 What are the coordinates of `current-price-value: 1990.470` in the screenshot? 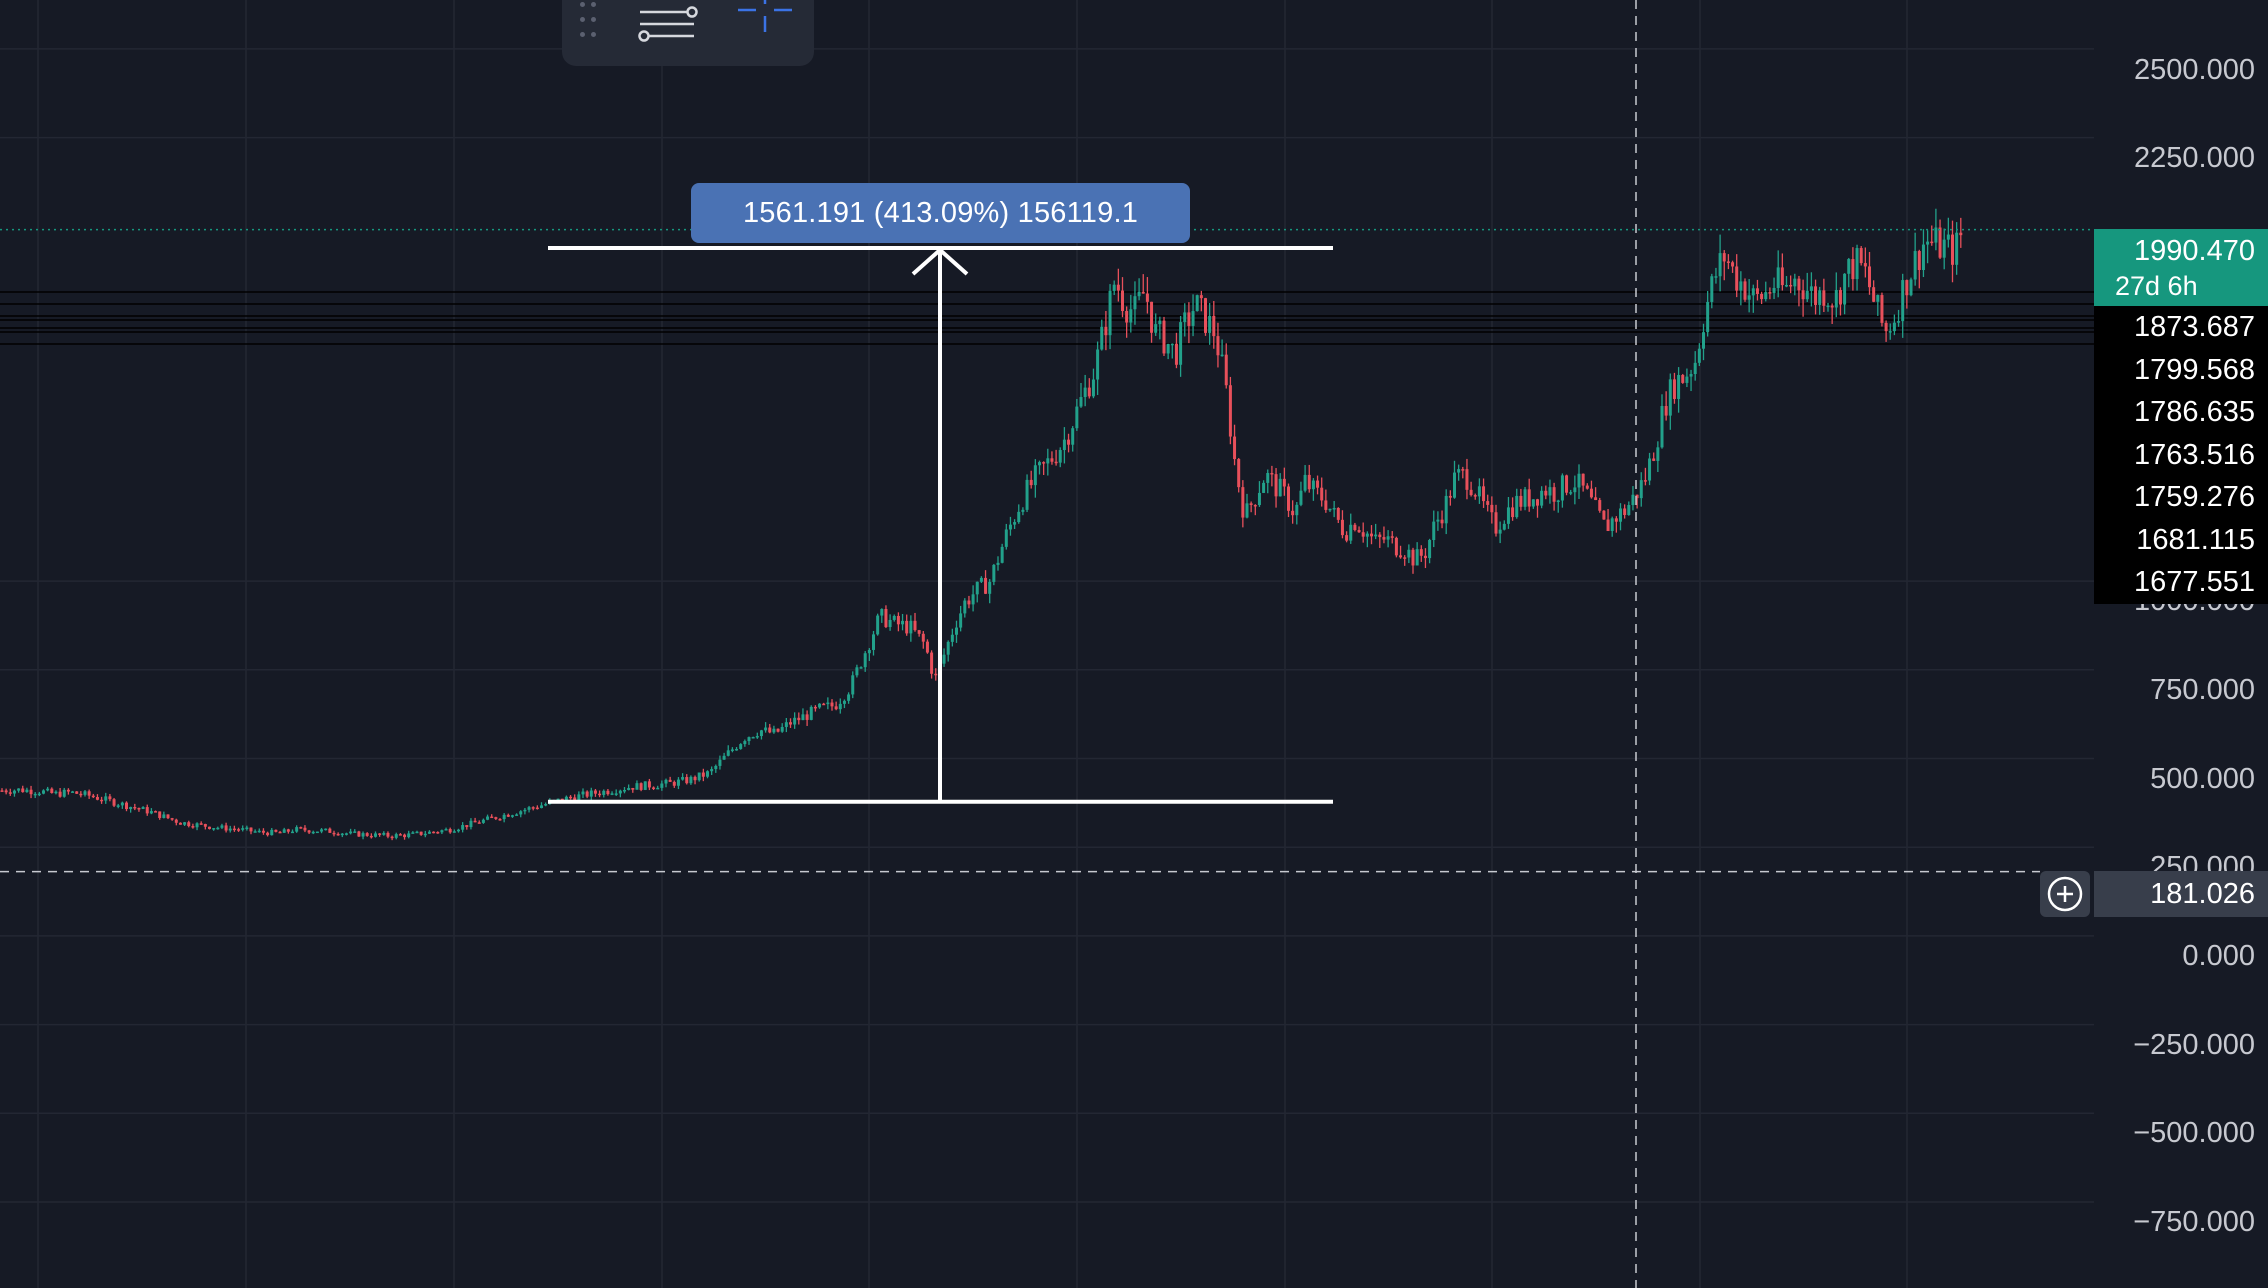 It's located at (2194, 251).